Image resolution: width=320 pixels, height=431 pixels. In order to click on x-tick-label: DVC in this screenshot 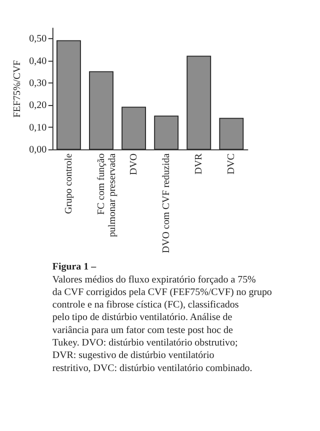, I will do `click(232, 163)`.